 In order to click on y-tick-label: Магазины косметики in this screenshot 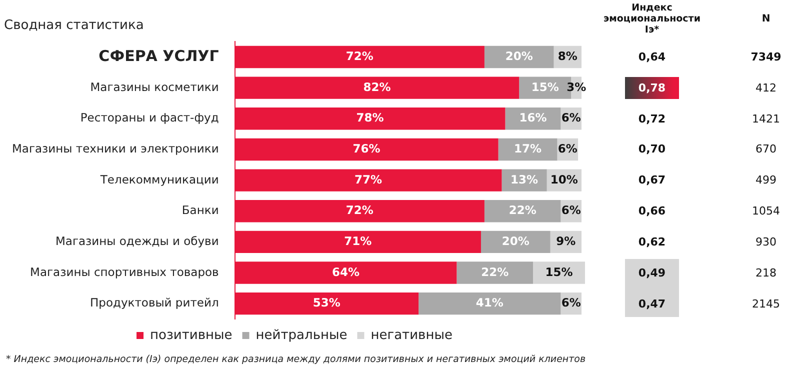, I will do `click(154, 87)`.